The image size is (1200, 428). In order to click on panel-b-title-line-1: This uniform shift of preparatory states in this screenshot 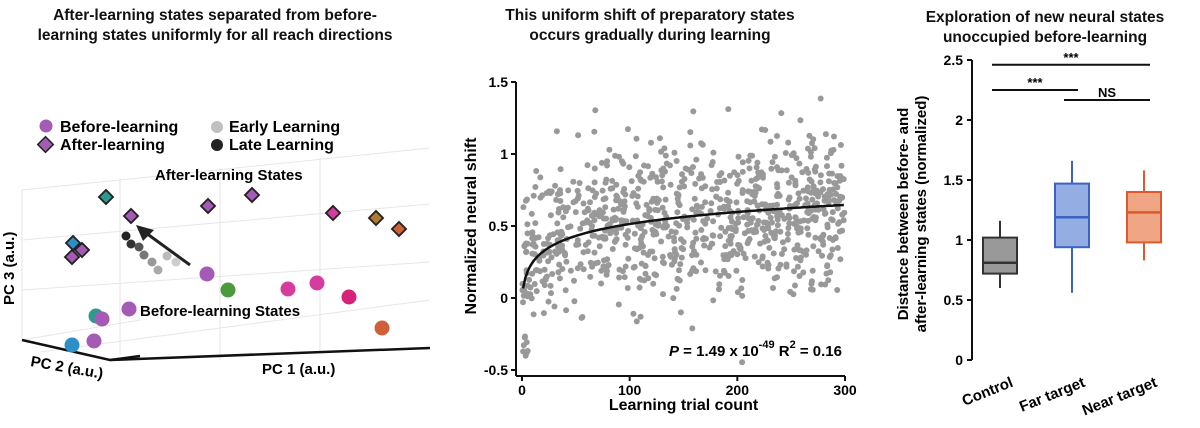, I will do `click(650, 15)`.